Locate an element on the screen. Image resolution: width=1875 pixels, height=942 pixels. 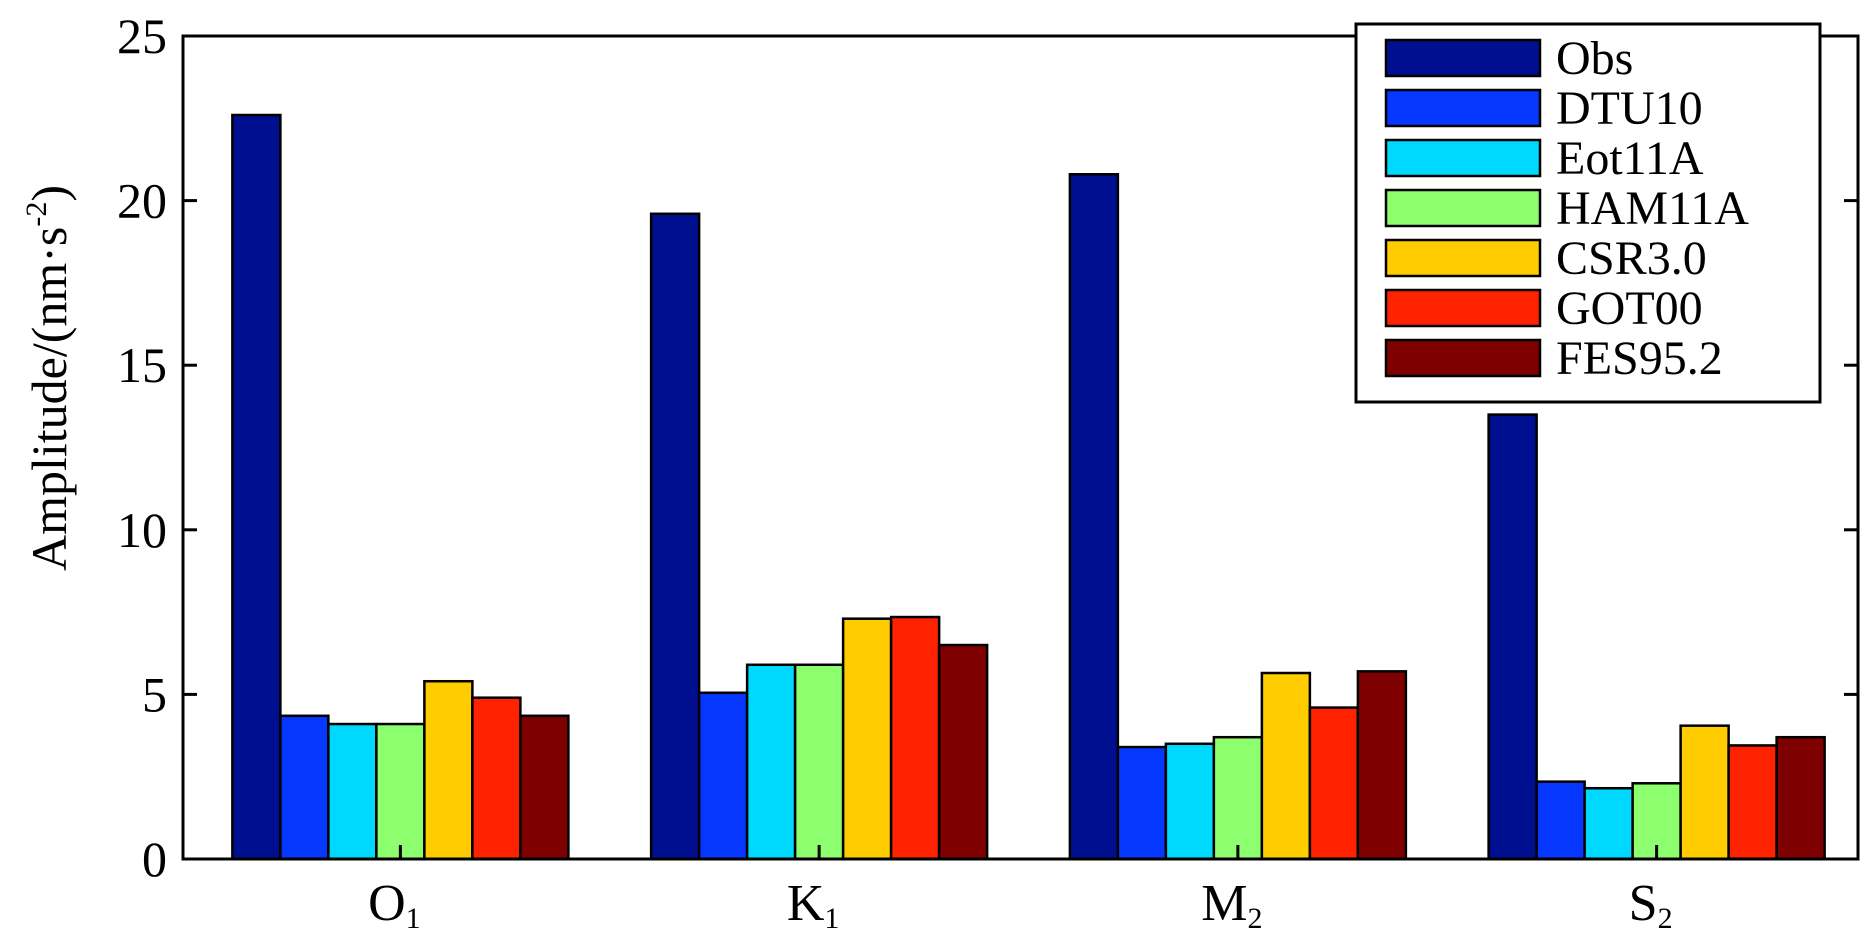
y-axis-title-superscript: -2 is located at coordinates (36, 214).